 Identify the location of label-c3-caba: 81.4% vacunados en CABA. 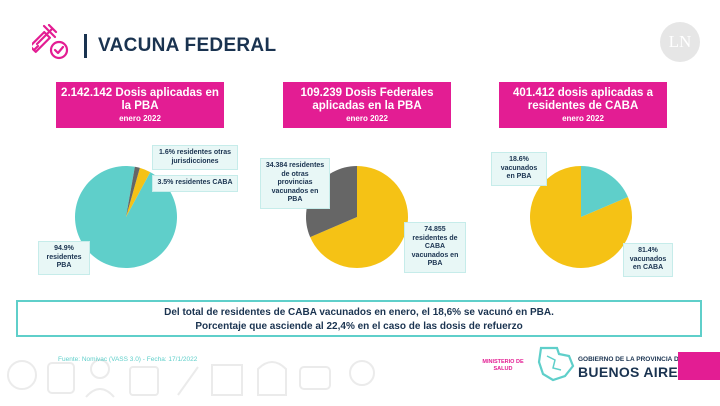
(648, 260).